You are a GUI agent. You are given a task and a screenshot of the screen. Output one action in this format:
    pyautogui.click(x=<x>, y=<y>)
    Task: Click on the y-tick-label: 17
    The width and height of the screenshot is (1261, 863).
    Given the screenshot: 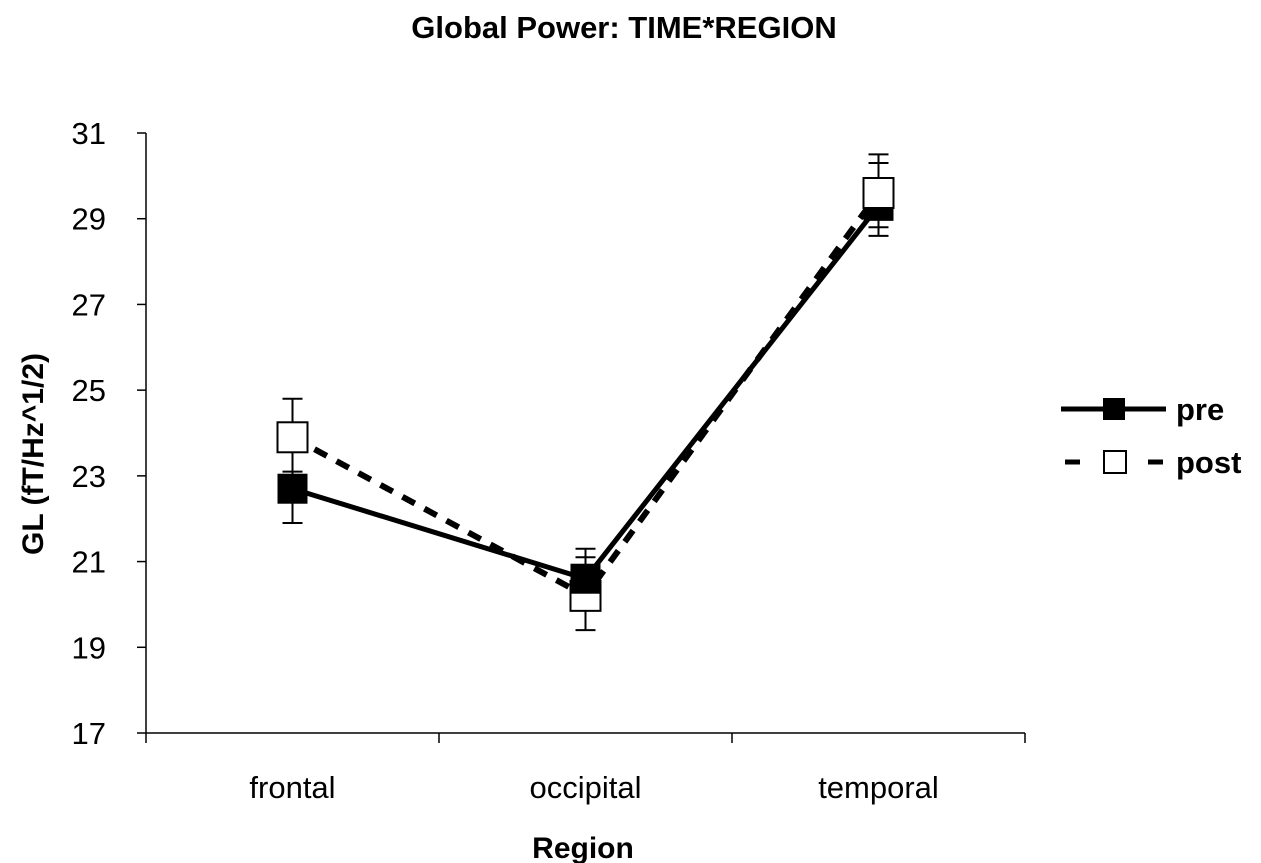 What is the action you would take?
    pyautogui.click(x=89, y=733)
    